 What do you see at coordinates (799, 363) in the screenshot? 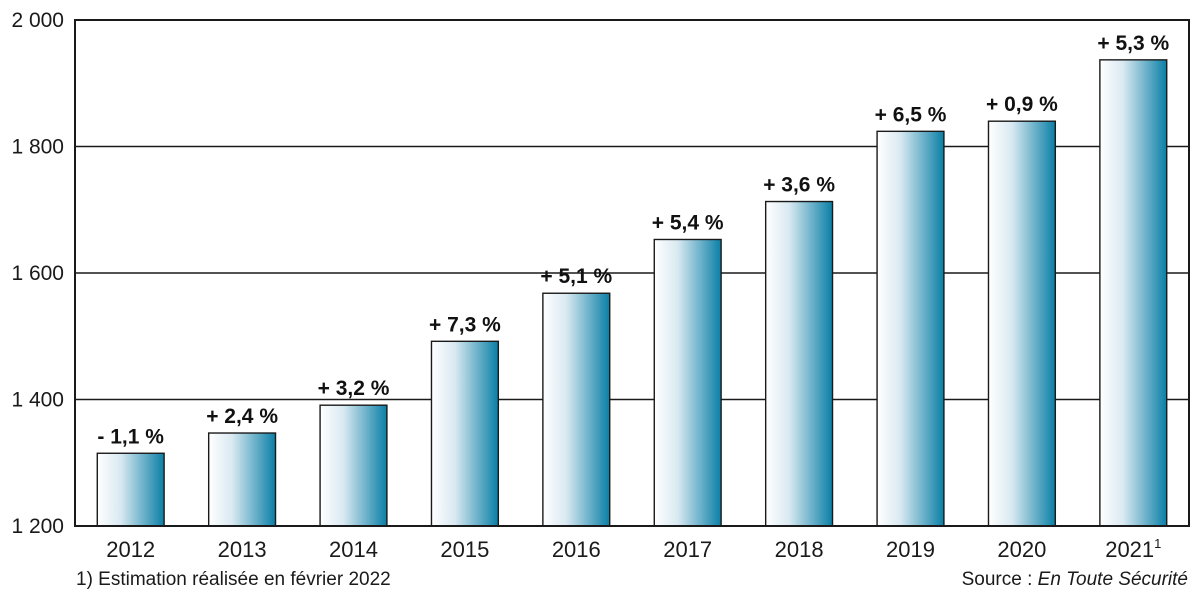
I see `bar-2018` at bounding box center [799, 363].